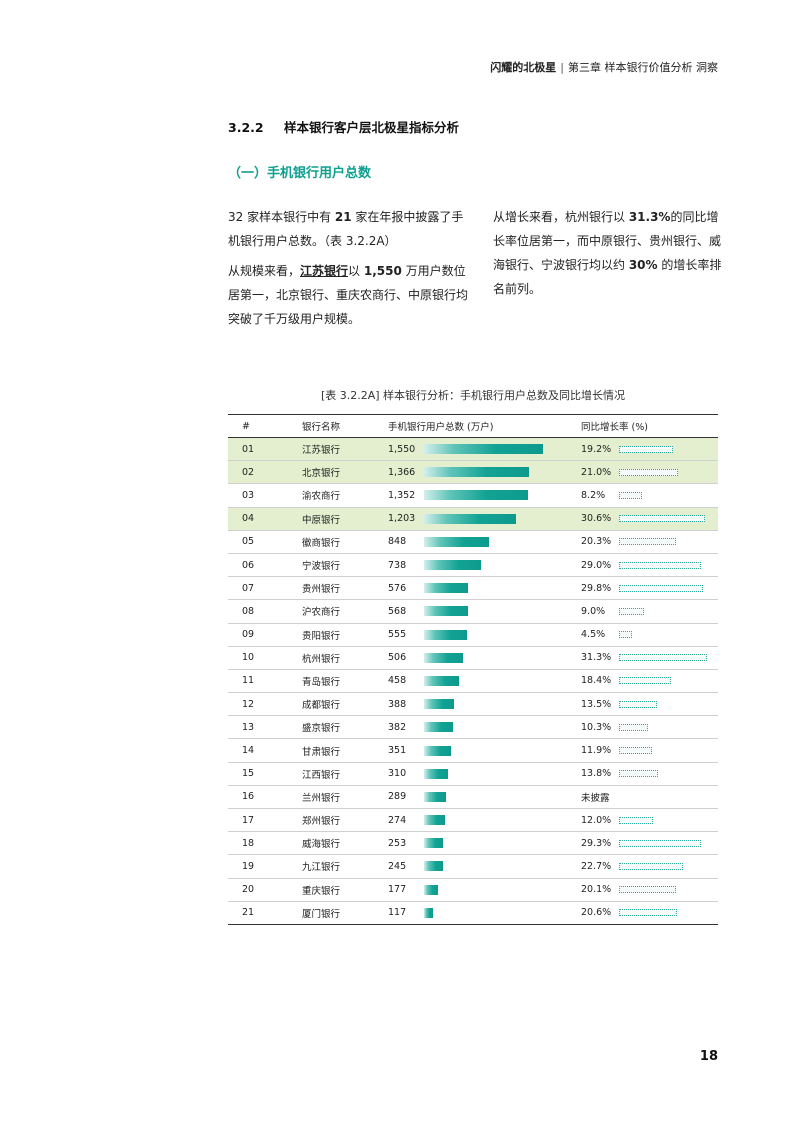 This screenshot has height=1122, width=793. What do you see at coordinates (649, 426) in the screenshot?
I see `header-growth-rate: 同比增长率 (%)` at bounding box center [649, 426].